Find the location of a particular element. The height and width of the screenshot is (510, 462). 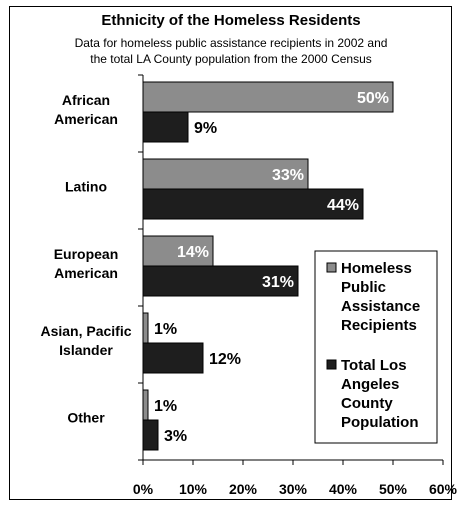

x-tick-label-1: 10% is located at coordinates (193, 489).